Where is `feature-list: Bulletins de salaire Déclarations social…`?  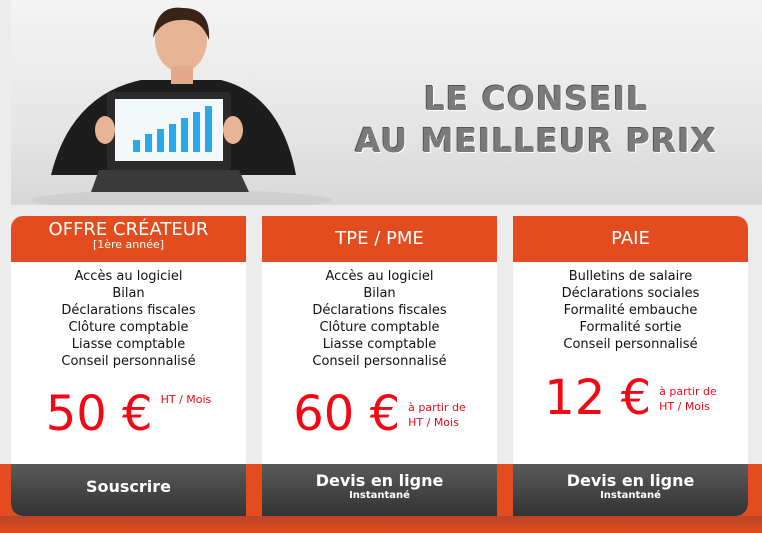
feature-list: Bulletins de salaire Déclarations social… is located at coordinates (630, 310).